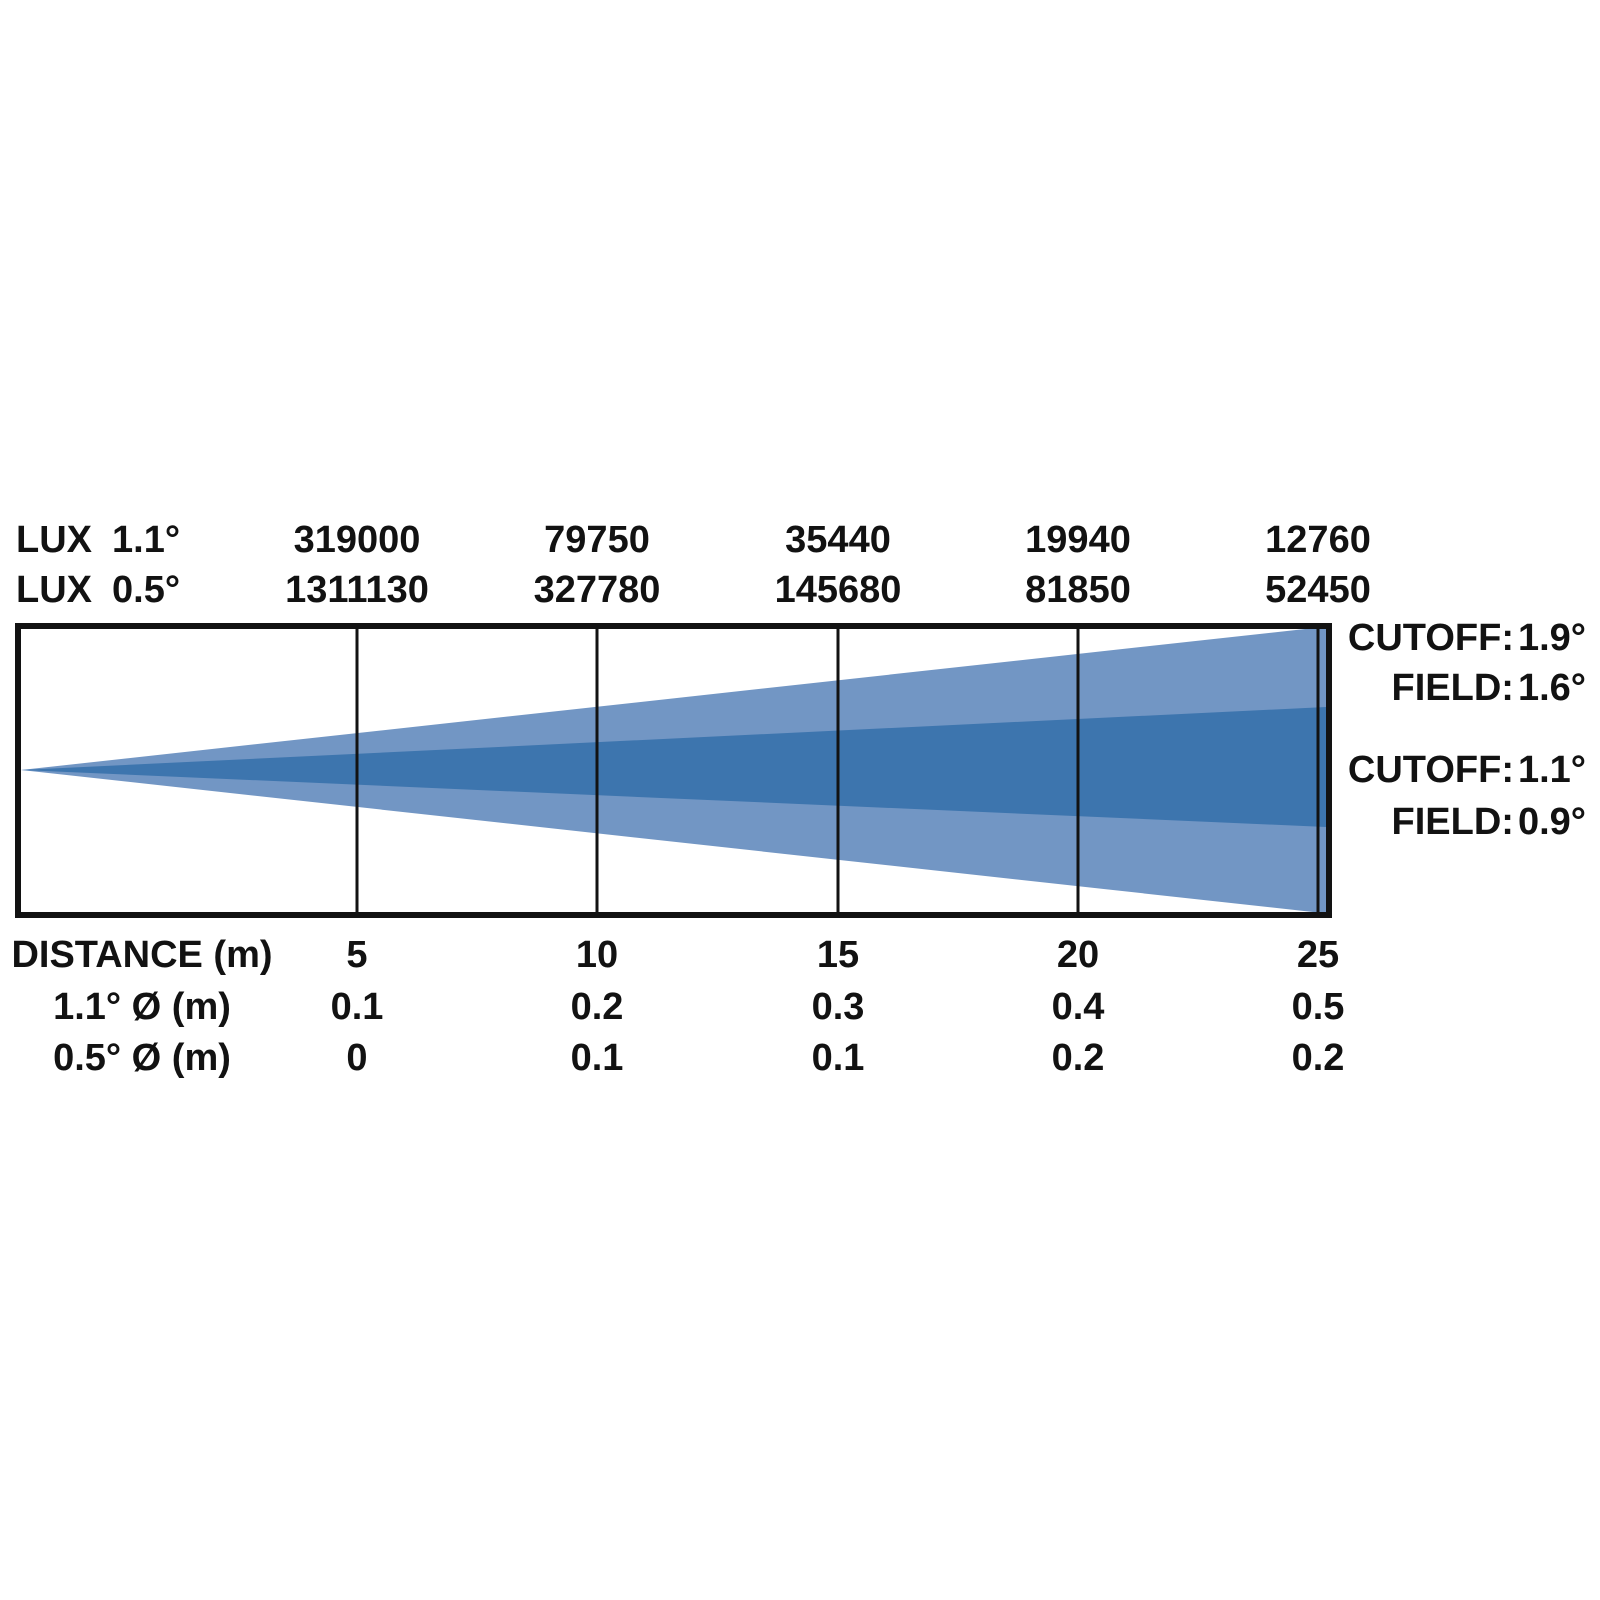  Describe the element at coordinates (1078, 1058) in the screenshot. I see `diameter-0-5-value-20m: 0.2` at that location.